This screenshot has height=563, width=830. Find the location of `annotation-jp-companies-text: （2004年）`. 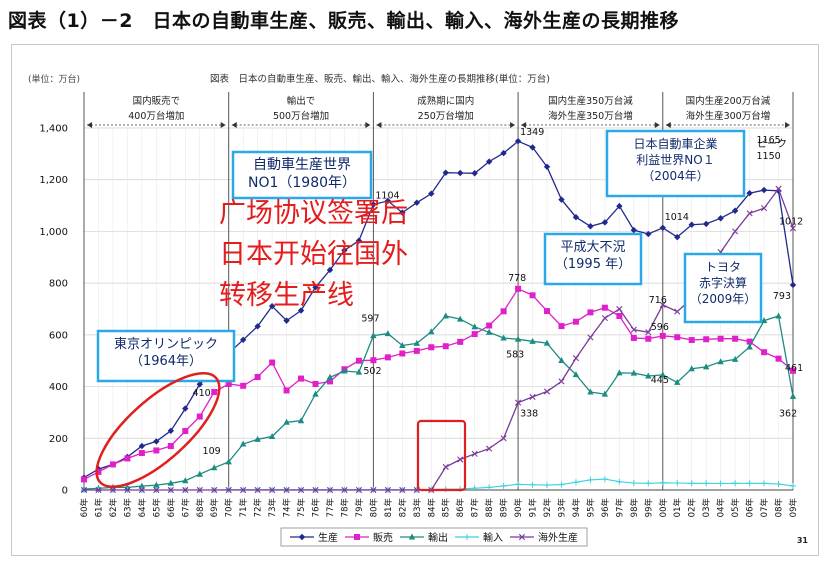

annotation-jp-companies-text: （2004年） is located at coordinates (675, 176).